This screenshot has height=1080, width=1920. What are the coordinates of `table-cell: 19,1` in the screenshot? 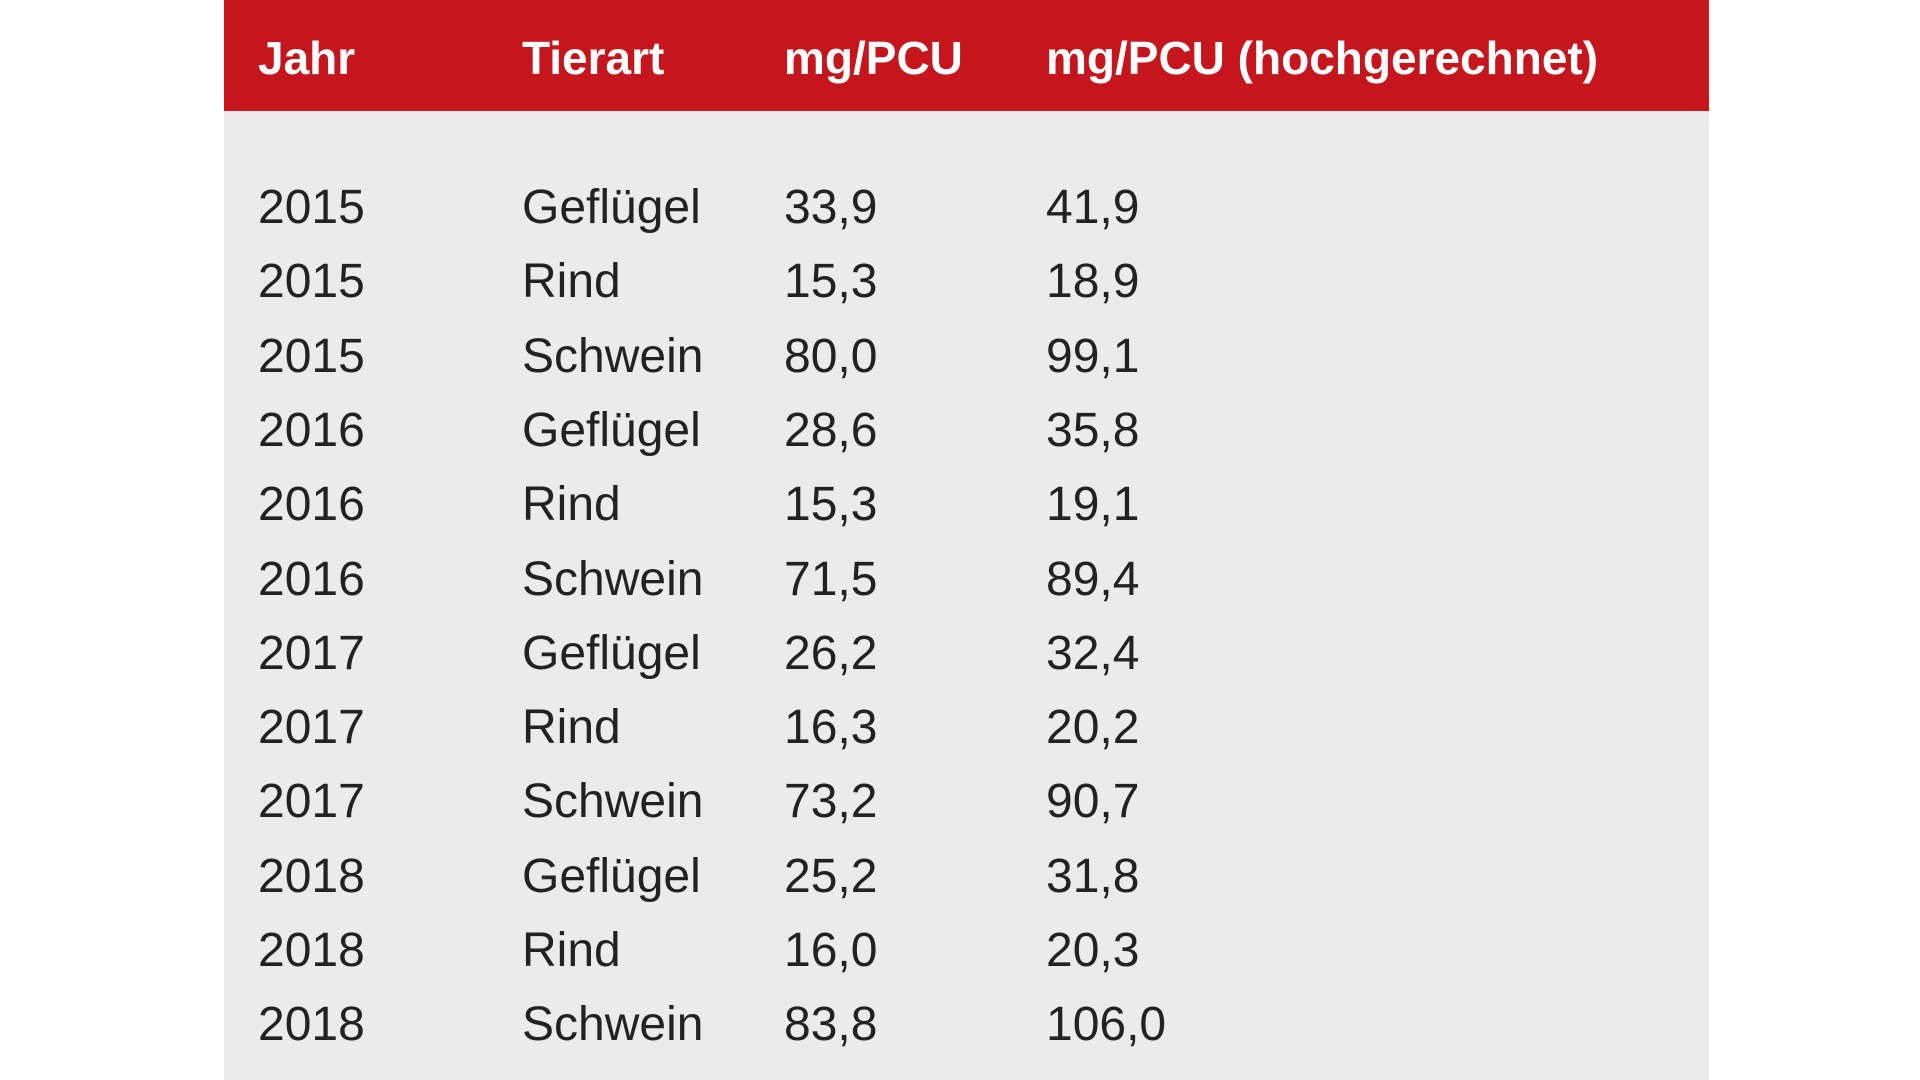 It's located at (1093, 505).